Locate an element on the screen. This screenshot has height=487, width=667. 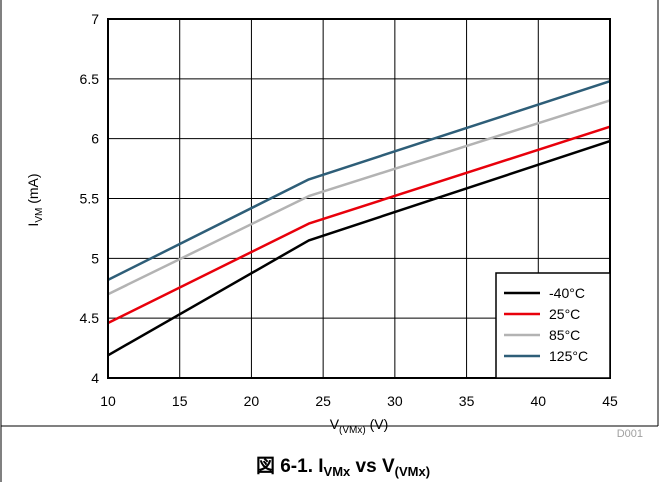
x-tick-label-1: 15 is located at coordinates (180, 401).